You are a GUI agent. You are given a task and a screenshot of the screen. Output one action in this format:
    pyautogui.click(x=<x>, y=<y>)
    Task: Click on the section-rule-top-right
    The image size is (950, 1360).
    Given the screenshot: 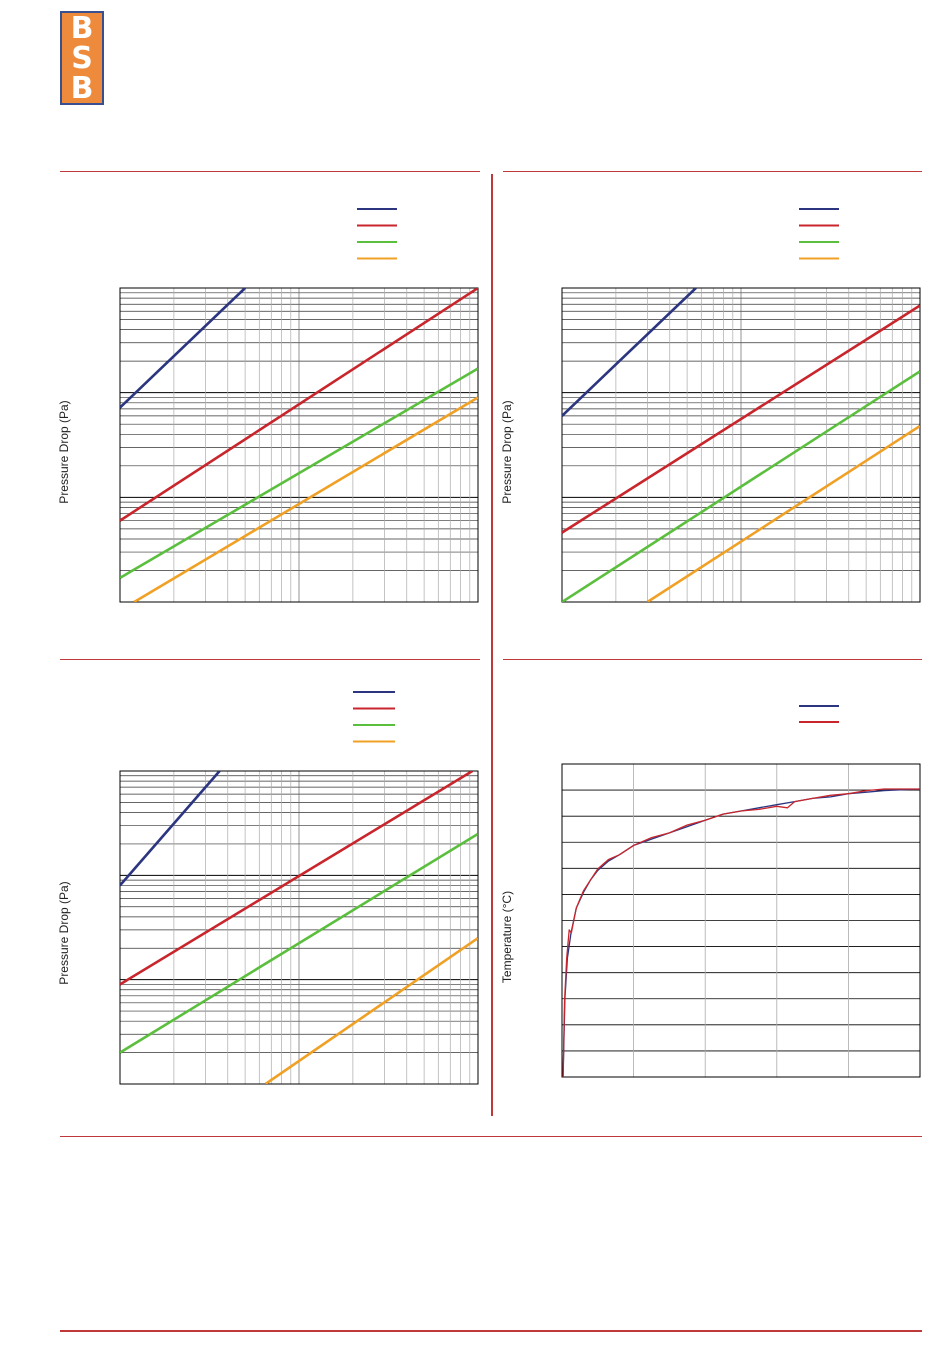 What is the action you would take?
    pyautogui.click(x=712, y=171)
    